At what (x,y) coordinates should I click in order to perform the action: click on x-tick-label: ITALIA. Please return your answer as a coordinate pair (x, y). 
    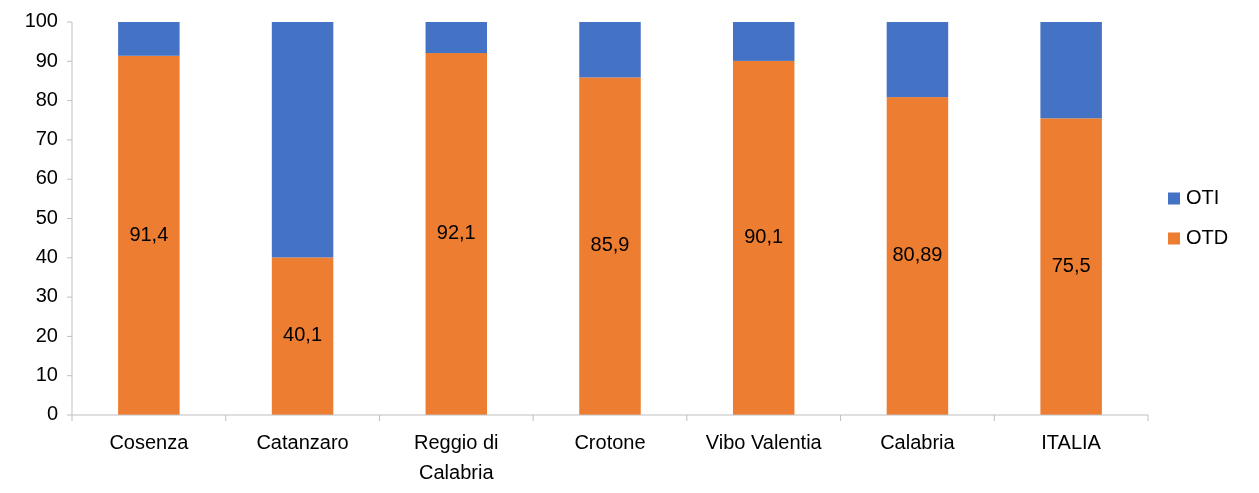
    Looking at the image, I should click on (1071, 442).